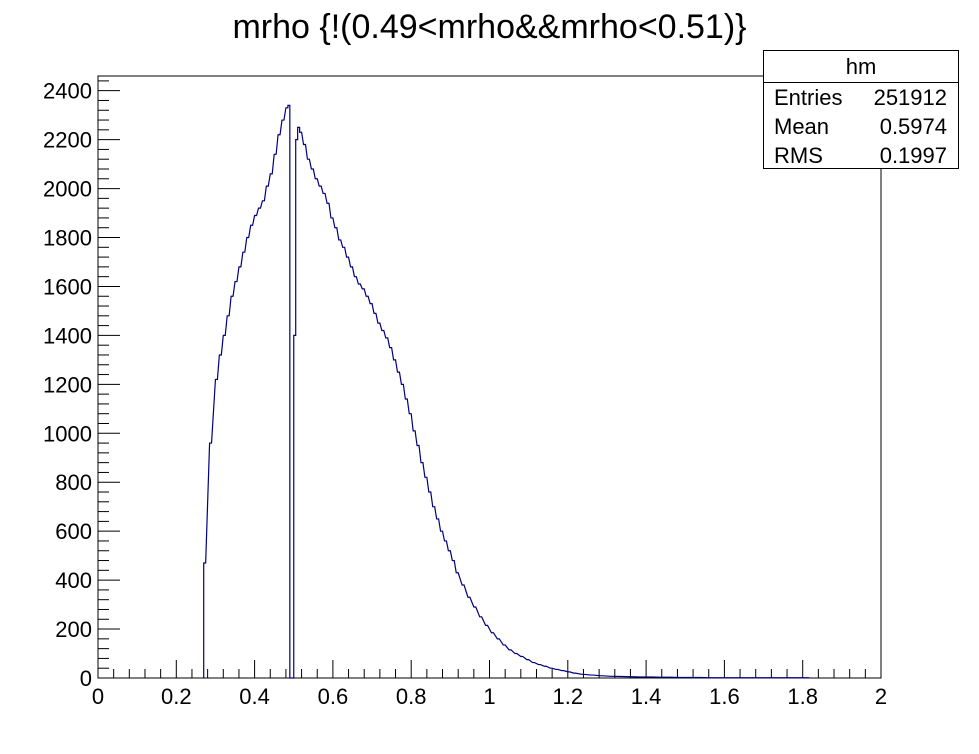 The height and width of the screenshot is (754, 979). I want to click on y-tick-label: 1000, so click(67, 433).